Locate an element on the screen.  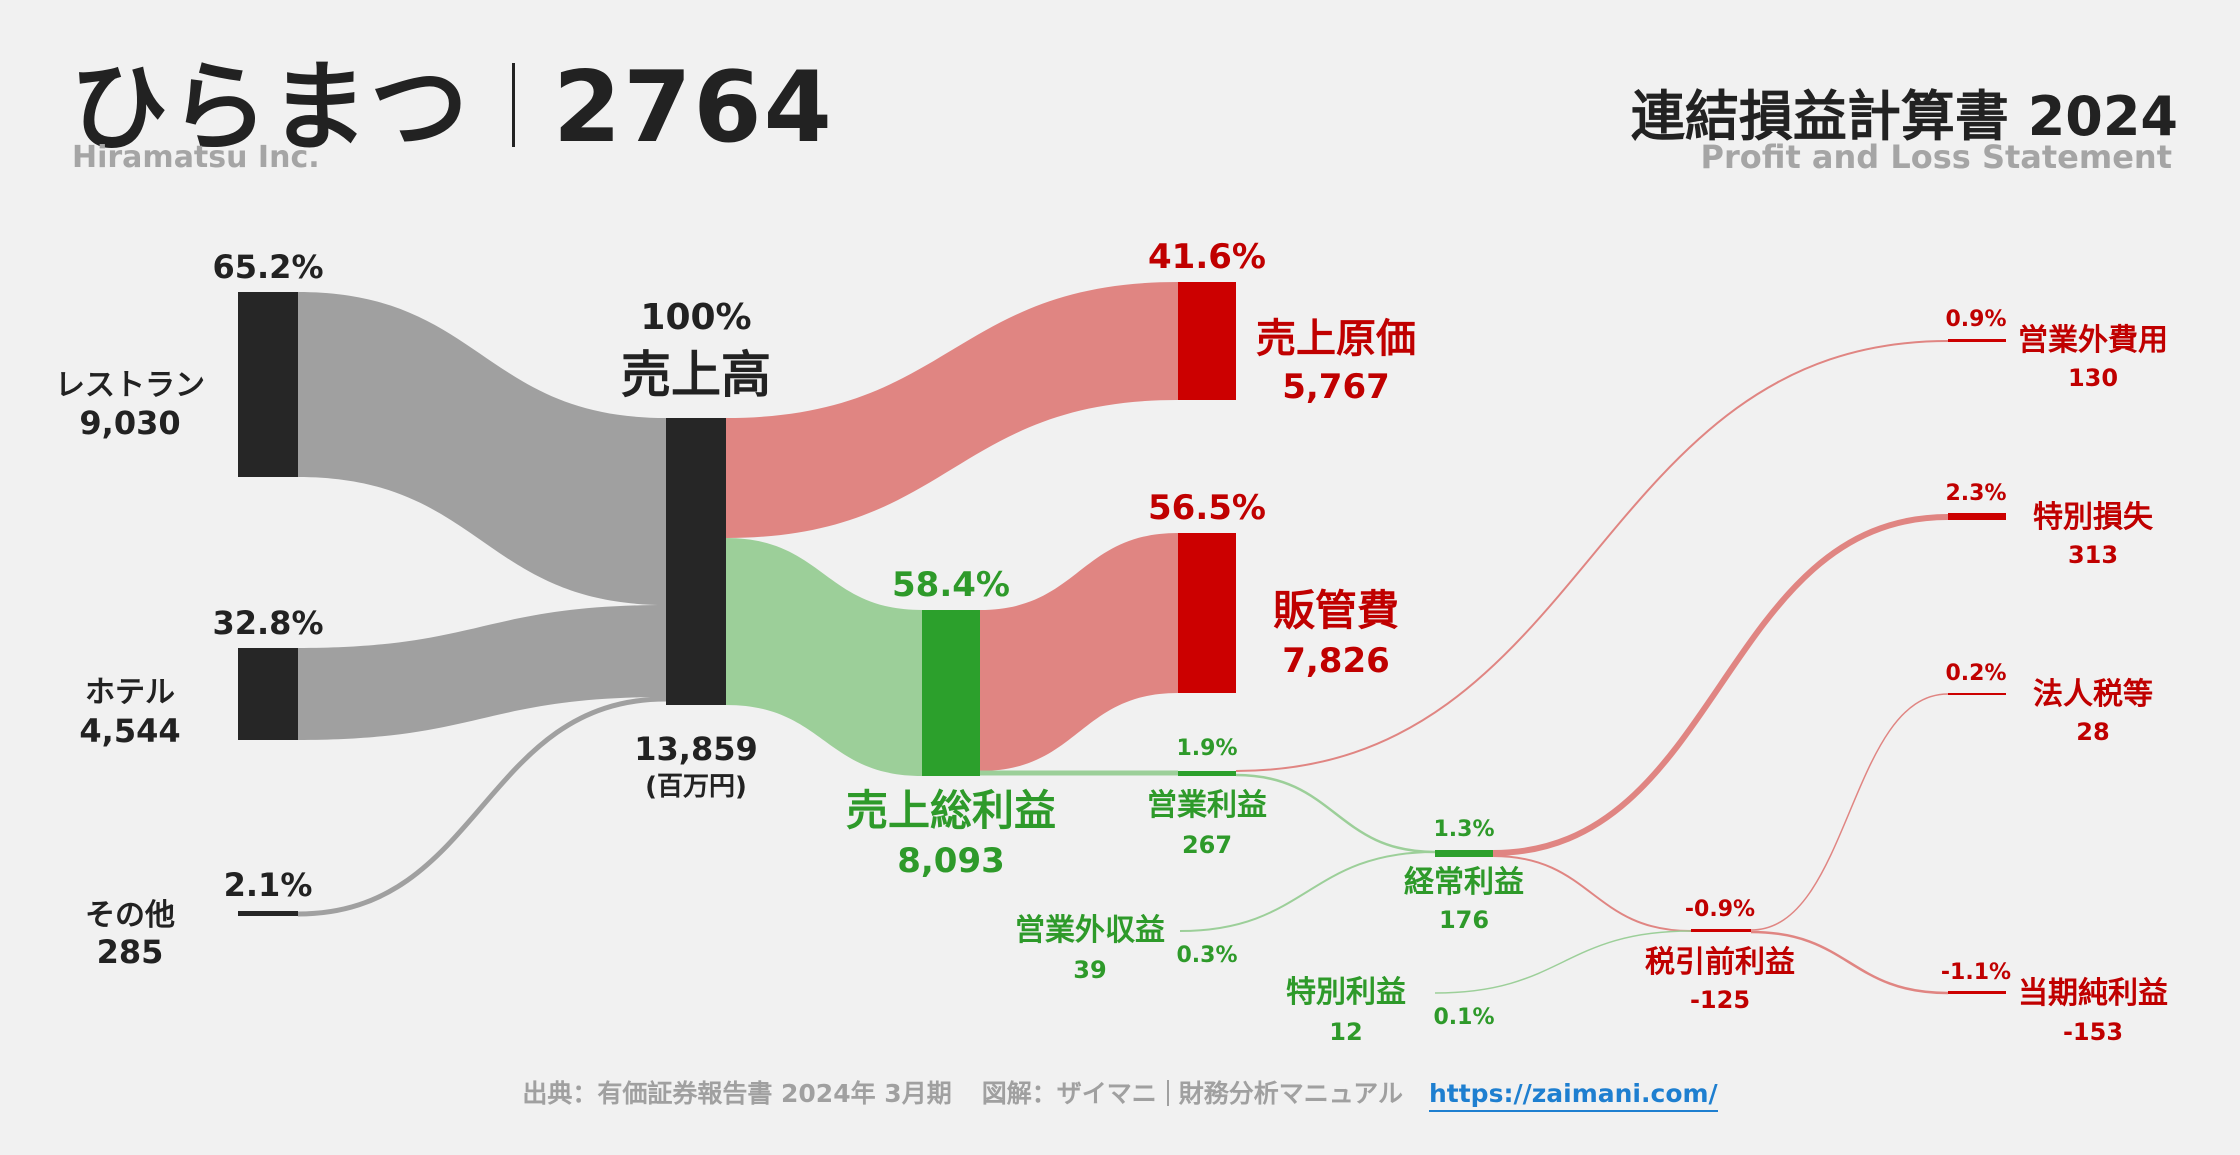
value-ext-gain: 12 is located at coordinates (1345, 1032).